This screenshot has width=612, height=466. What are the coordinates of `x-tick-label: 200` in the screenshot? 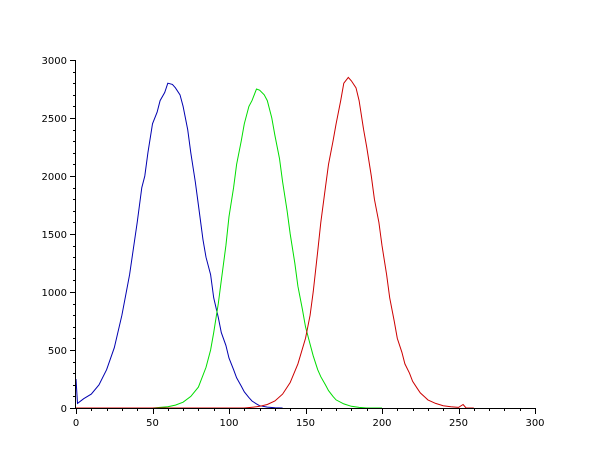 It's located at (381, 423).